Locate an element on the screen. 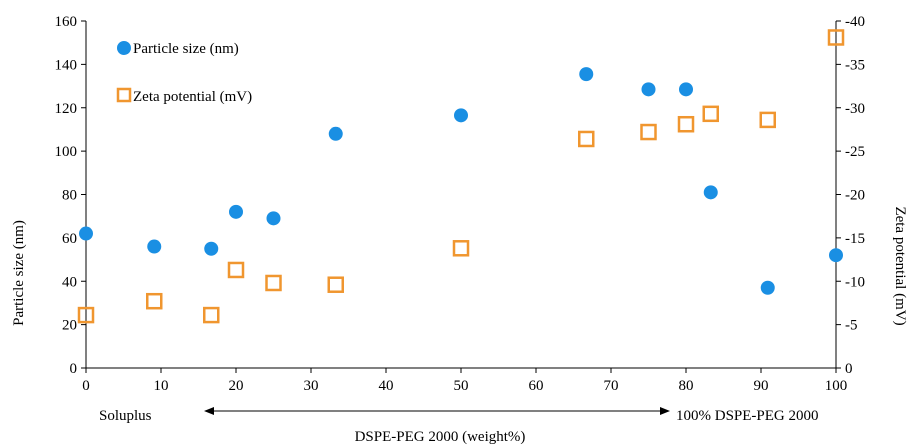  annotation-100-dspe: 100% DSPE-PEG 2000 is located at coordinates (747, 416).